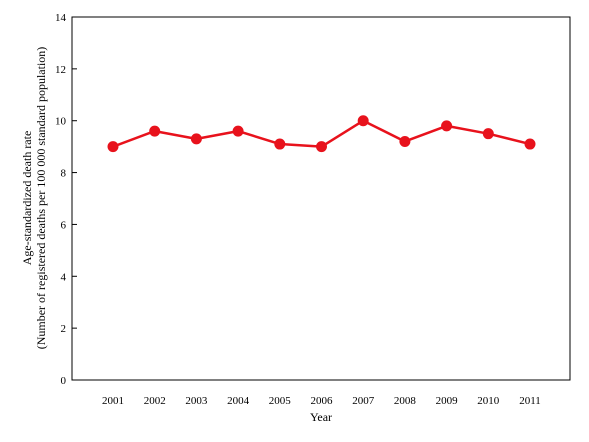 The height and width of the screenshot is (442, 589). Describe the element at coordinates (488, 134) in the screenshot. I see `data-point-2010` at that location.